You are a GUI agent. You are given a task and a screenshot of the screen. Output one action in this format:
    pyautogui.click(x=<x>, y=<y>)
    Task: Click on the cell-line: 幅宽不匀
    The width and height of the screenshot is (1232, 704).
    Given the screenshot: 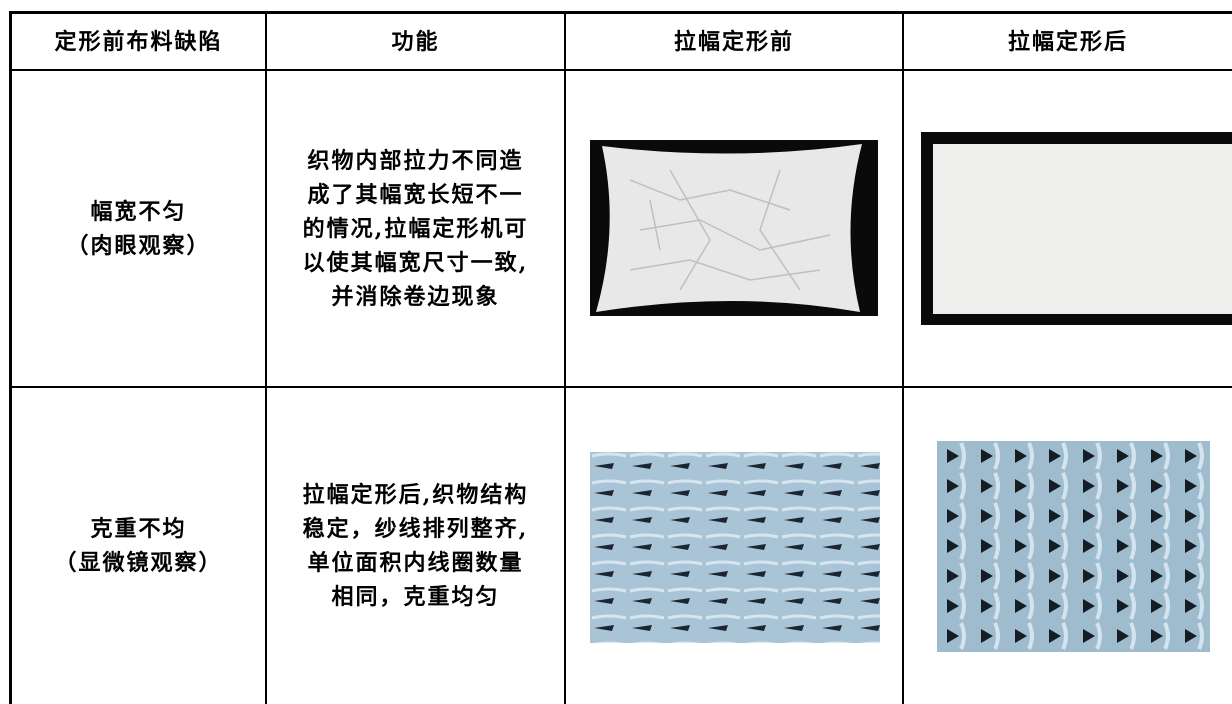 What is the action you would take?
    pyautogui.click(x=138, y=211)
    